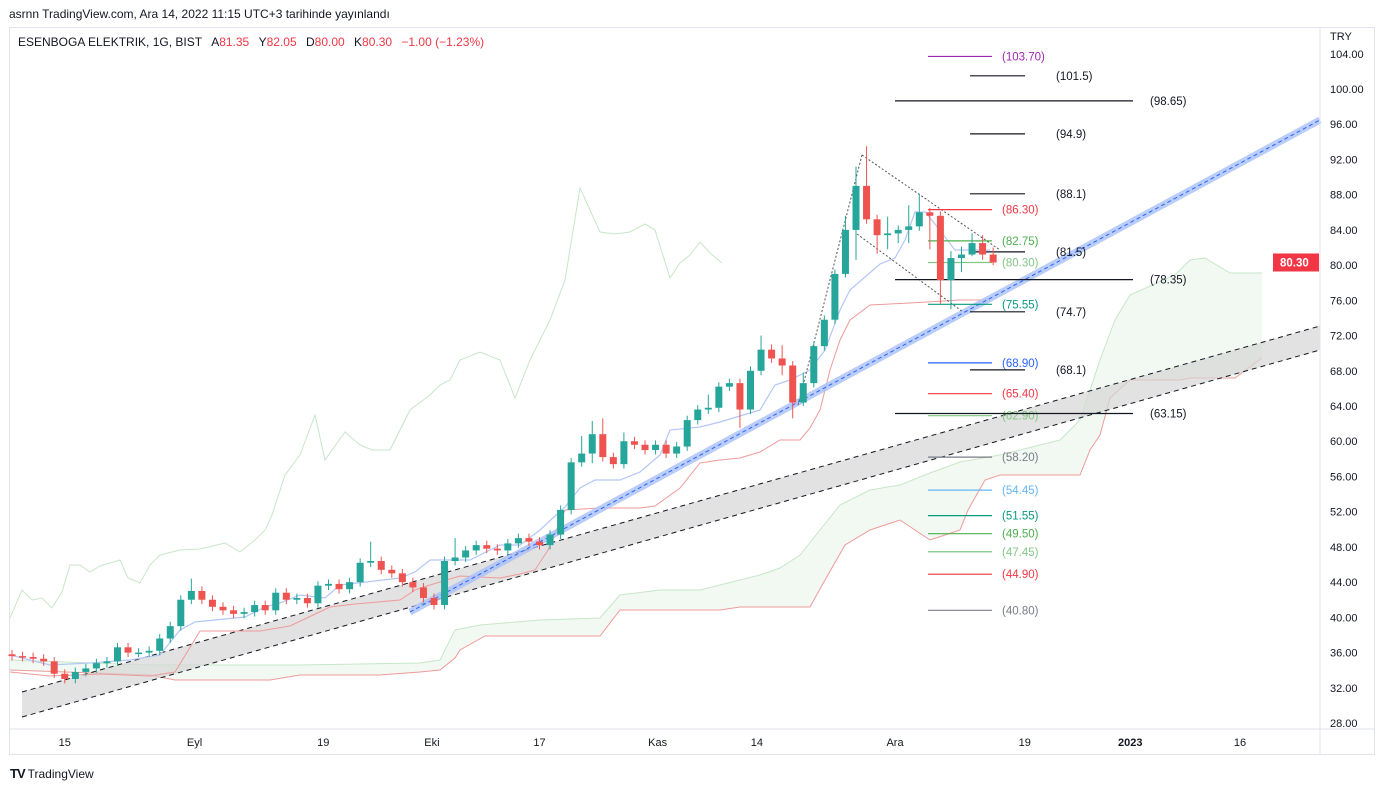 The image size is (1386, 791). I want to click on level-label: (80.30), so click(1020, 263).